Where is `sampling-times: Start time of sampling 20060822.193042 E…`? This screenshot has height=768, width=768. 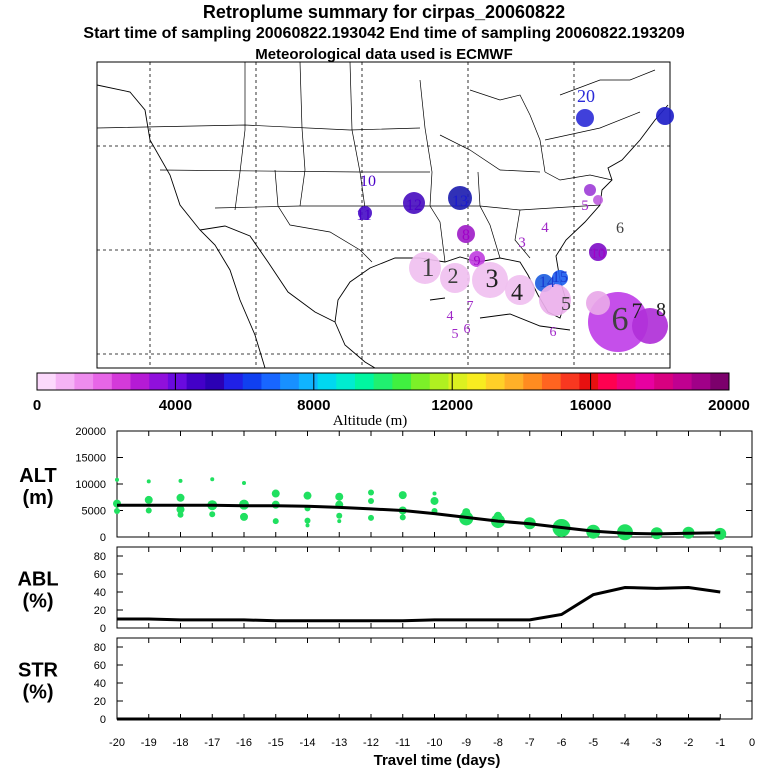
sampling-times: Start time of sampling 20060822.193042 E… is located at coordinates (384, 33).